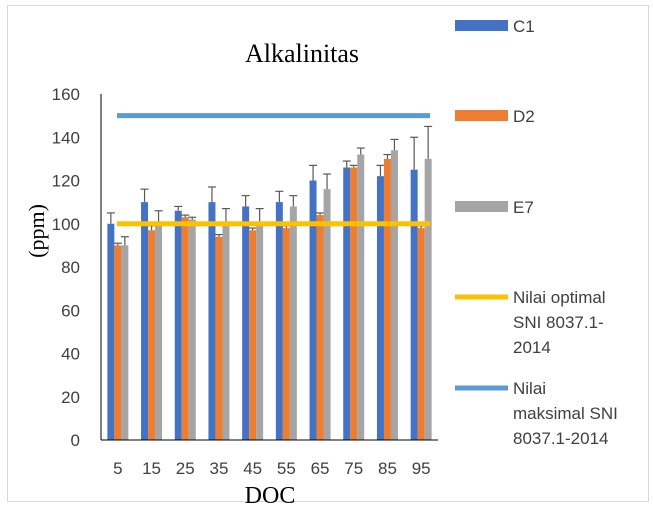  What do you see at coordinates (185, 468) in the screenshot?
I see `x-tick-label: 25` at bounding box center [185, 468].